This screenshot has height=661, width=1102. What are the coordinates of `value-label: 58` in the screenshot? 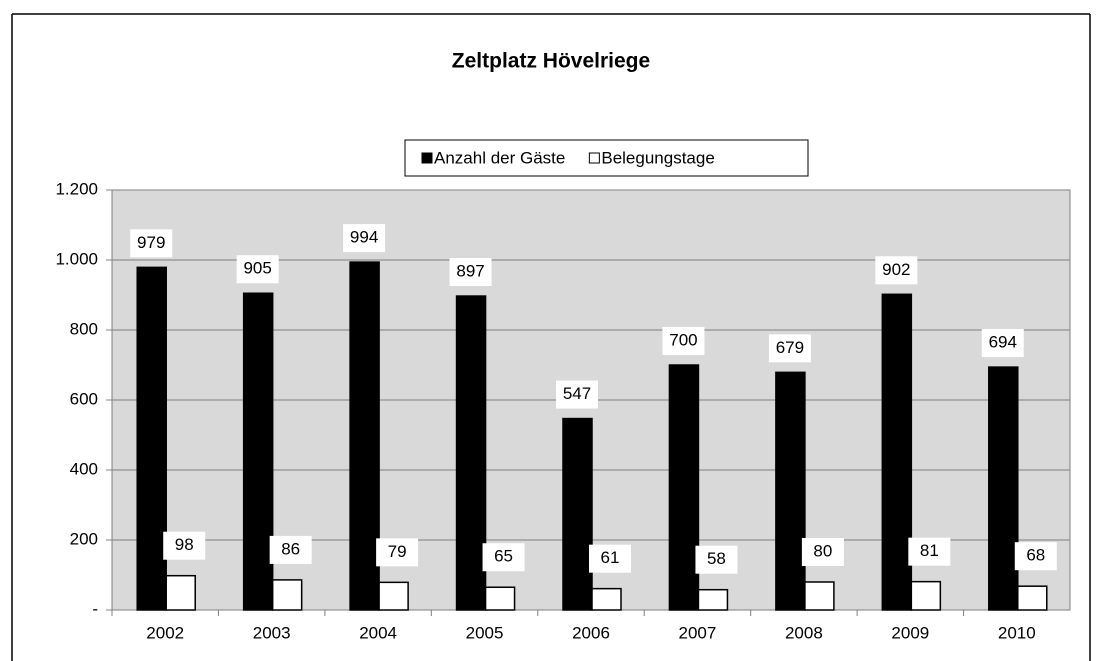 It's located at (716, 558).